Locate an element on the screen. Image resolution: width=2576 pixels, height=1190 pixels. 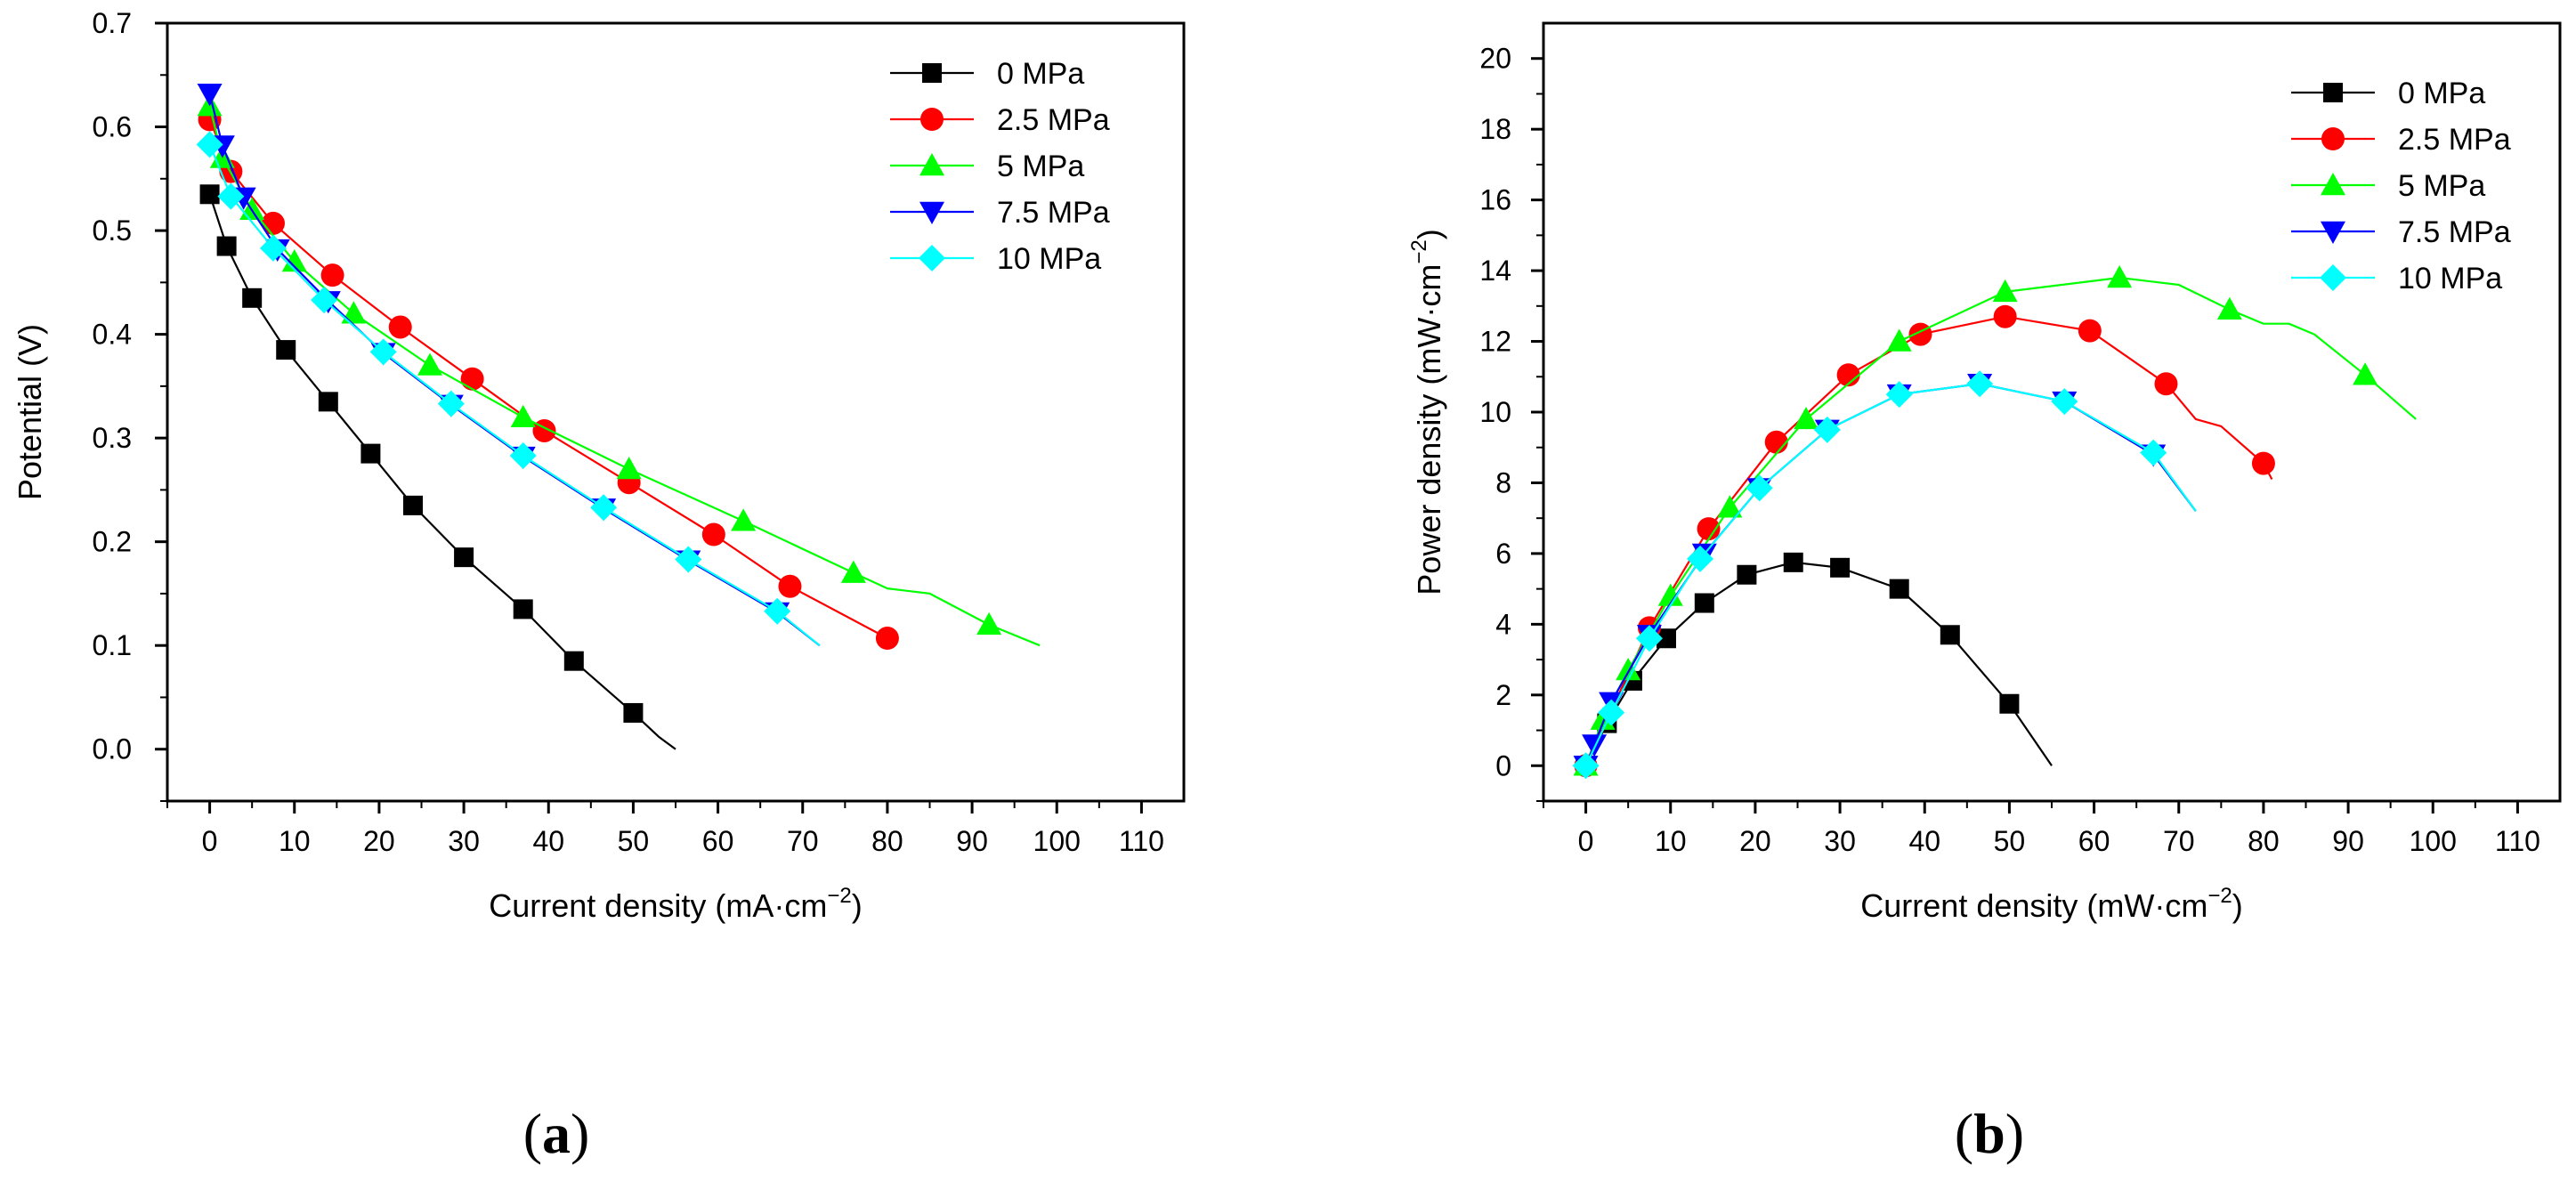
x-tick-label: 50 is located at coordinates (2010, 841).